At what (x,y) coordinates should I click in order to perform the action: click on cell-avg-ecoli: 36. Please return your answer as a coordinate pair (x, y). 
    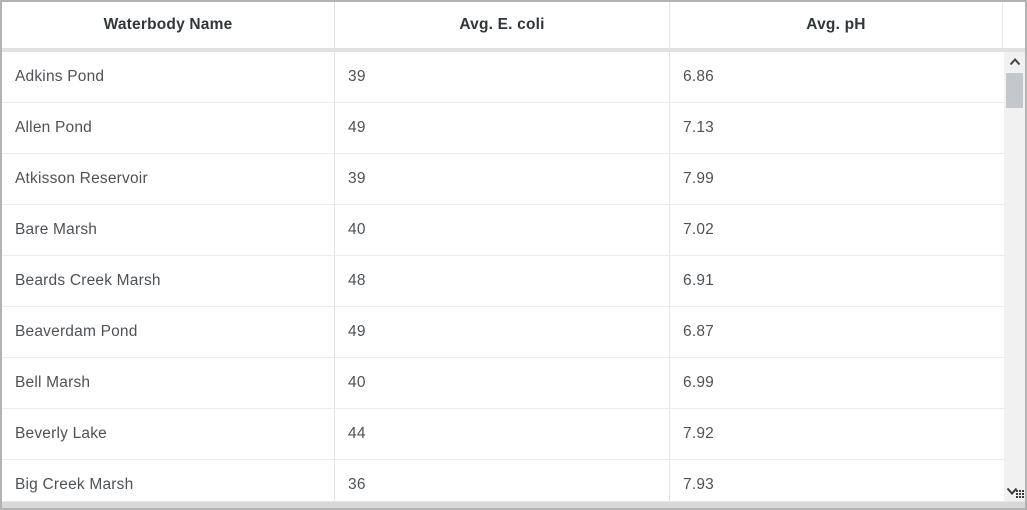
    Looking at the image, I should click on (502, 480).